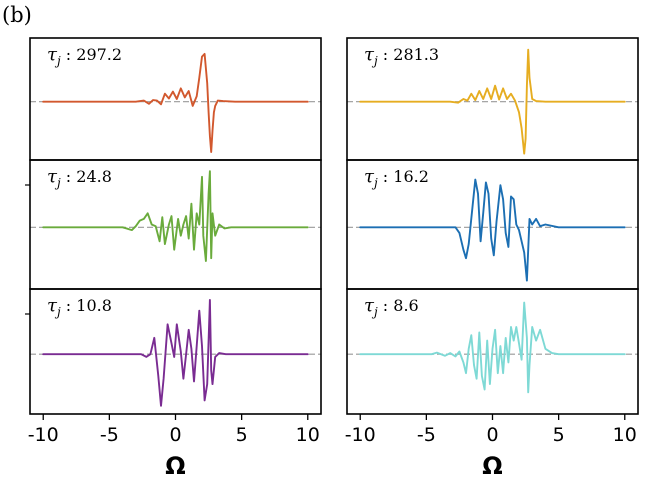 This screenshot has height=488, width=670. Describe the element at coordinates (416, 54) in the screenshot. I see `tau-value: 281.3` at that location.